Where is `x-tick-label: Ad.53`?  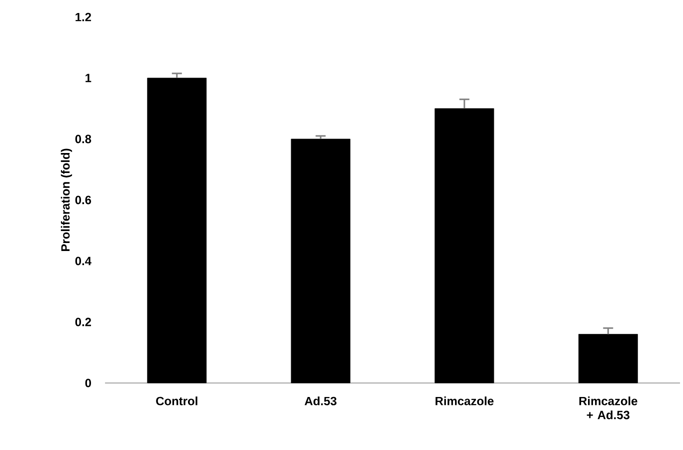
x-tick-label: Ad.53 is located at coordinates (320, 401).